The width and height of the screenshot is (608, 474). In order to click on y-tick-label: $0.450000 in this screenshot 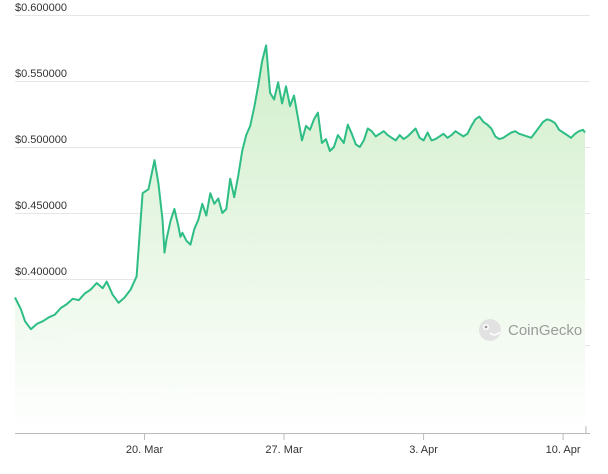, I will do `click(41, 206)`.